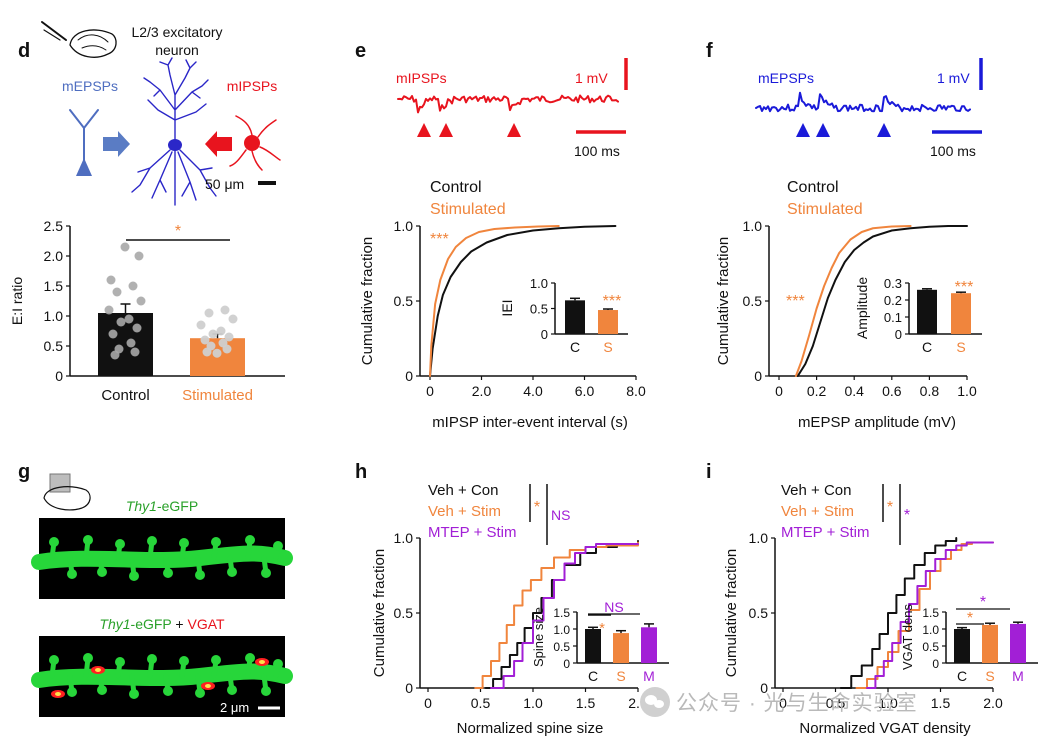 The image size is (1041, 744). Describe the element at coordinates (84, 135) in the screenshot. I see `excitatory-input-icon` at that location.